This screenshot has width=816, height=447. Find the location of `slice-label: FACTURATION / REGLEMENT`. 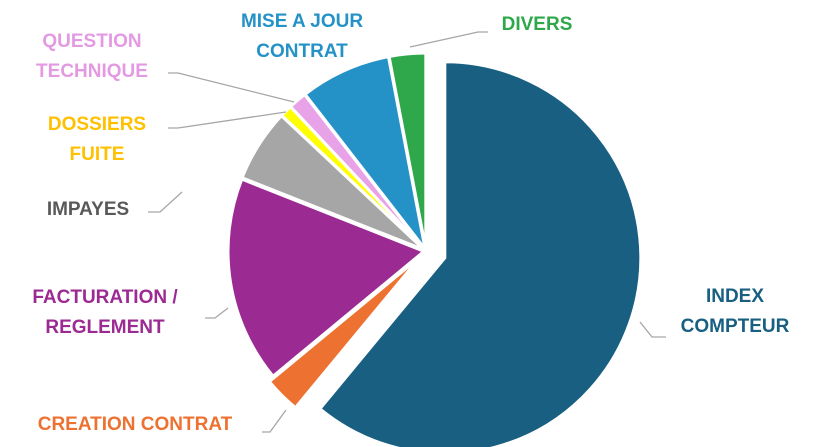

slice-label: FACTURATION / REGLEMENT is located at coordinates (105, 312).